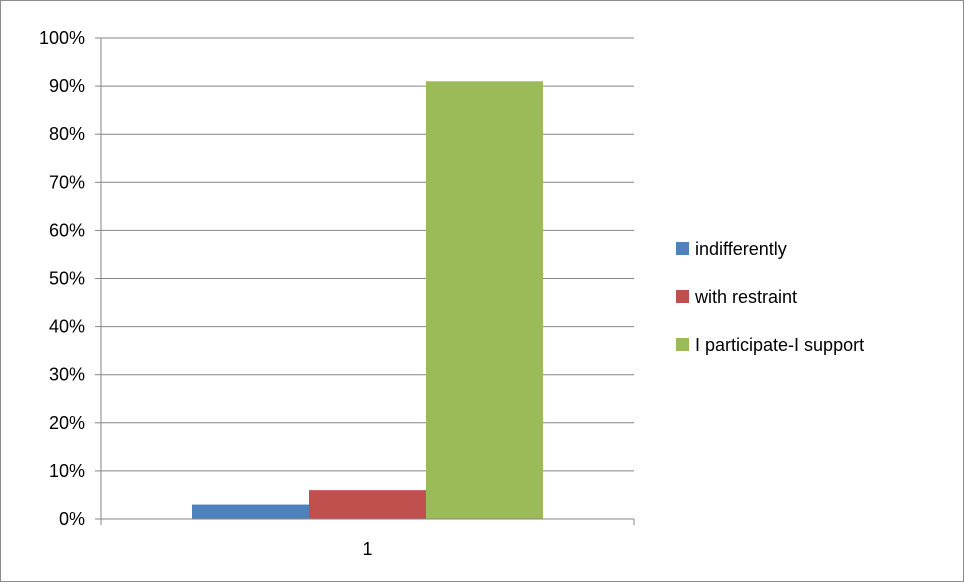 Image resolution: width=964 pixels, height=586 pixels. What do you see at coordinates (367, 504) in the screenshot?
I see `bar-with-restraint` at bounding box center [367, 504].